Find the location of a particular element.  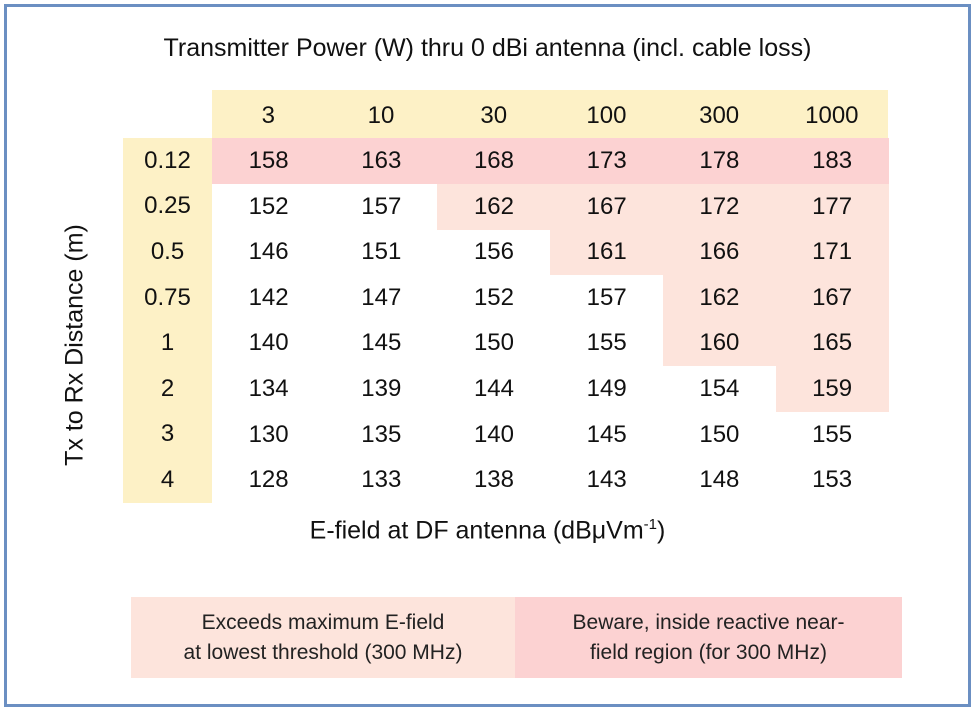

table-cell: 128 is located at coordinates (268, 480).